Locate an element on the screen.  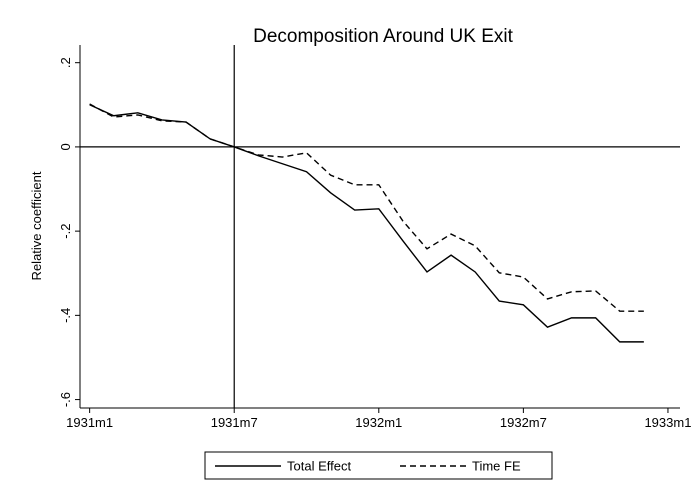
y-tick-label: -.6 is located at coordinates (65, 399).